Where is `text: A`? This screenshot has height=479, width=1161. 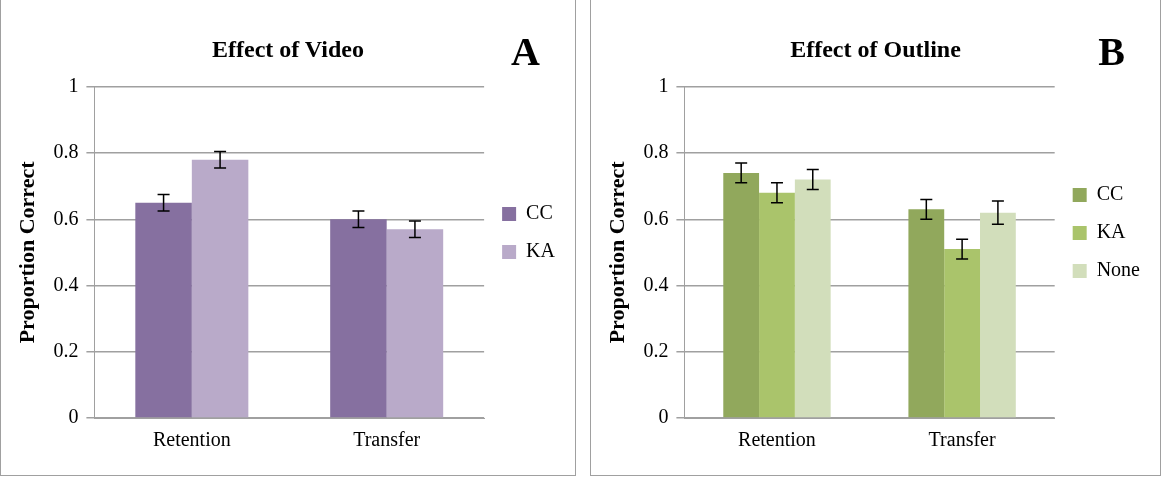
text: A is located at coordinates (525, 51).